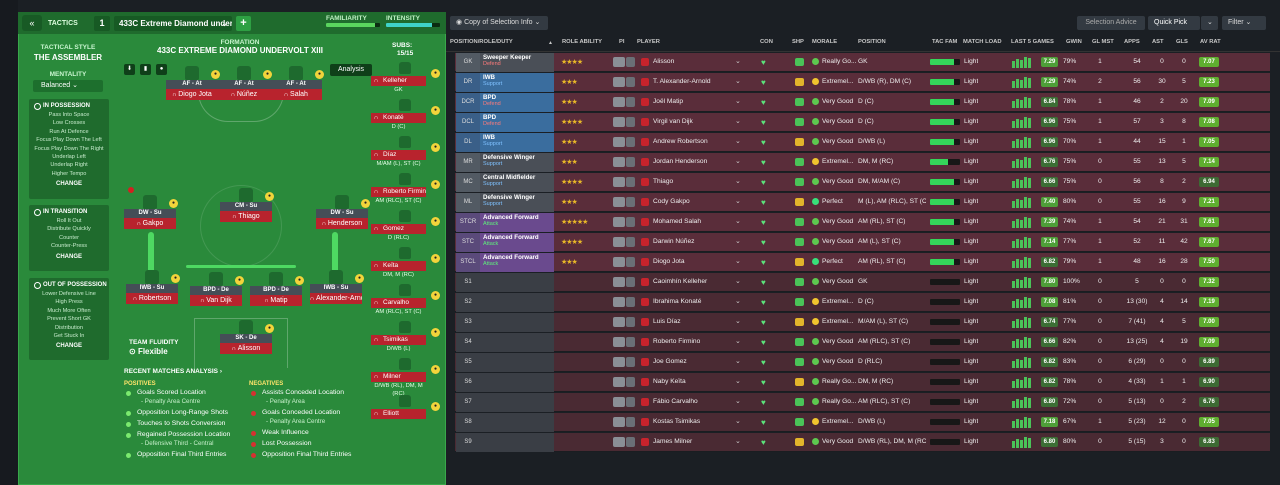  Describe the element at coordinates (102, 23) in the screenshot. I see `tactic-slot-number: 1` at that location.